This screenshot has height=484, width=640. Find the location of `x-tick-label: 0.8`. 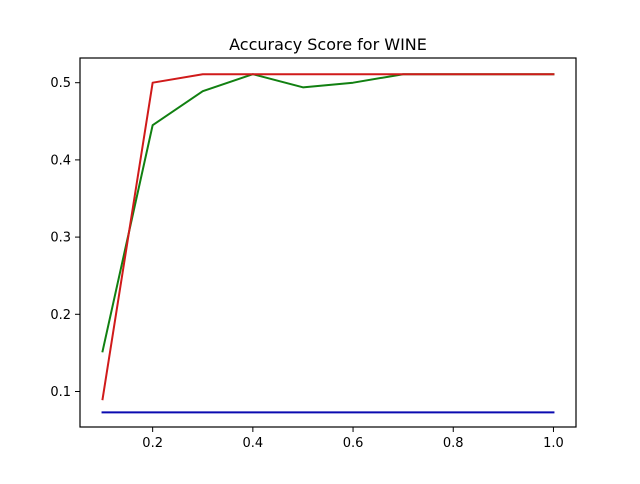

x-tick-label: 0.8 is located at coordinates (453, 443).